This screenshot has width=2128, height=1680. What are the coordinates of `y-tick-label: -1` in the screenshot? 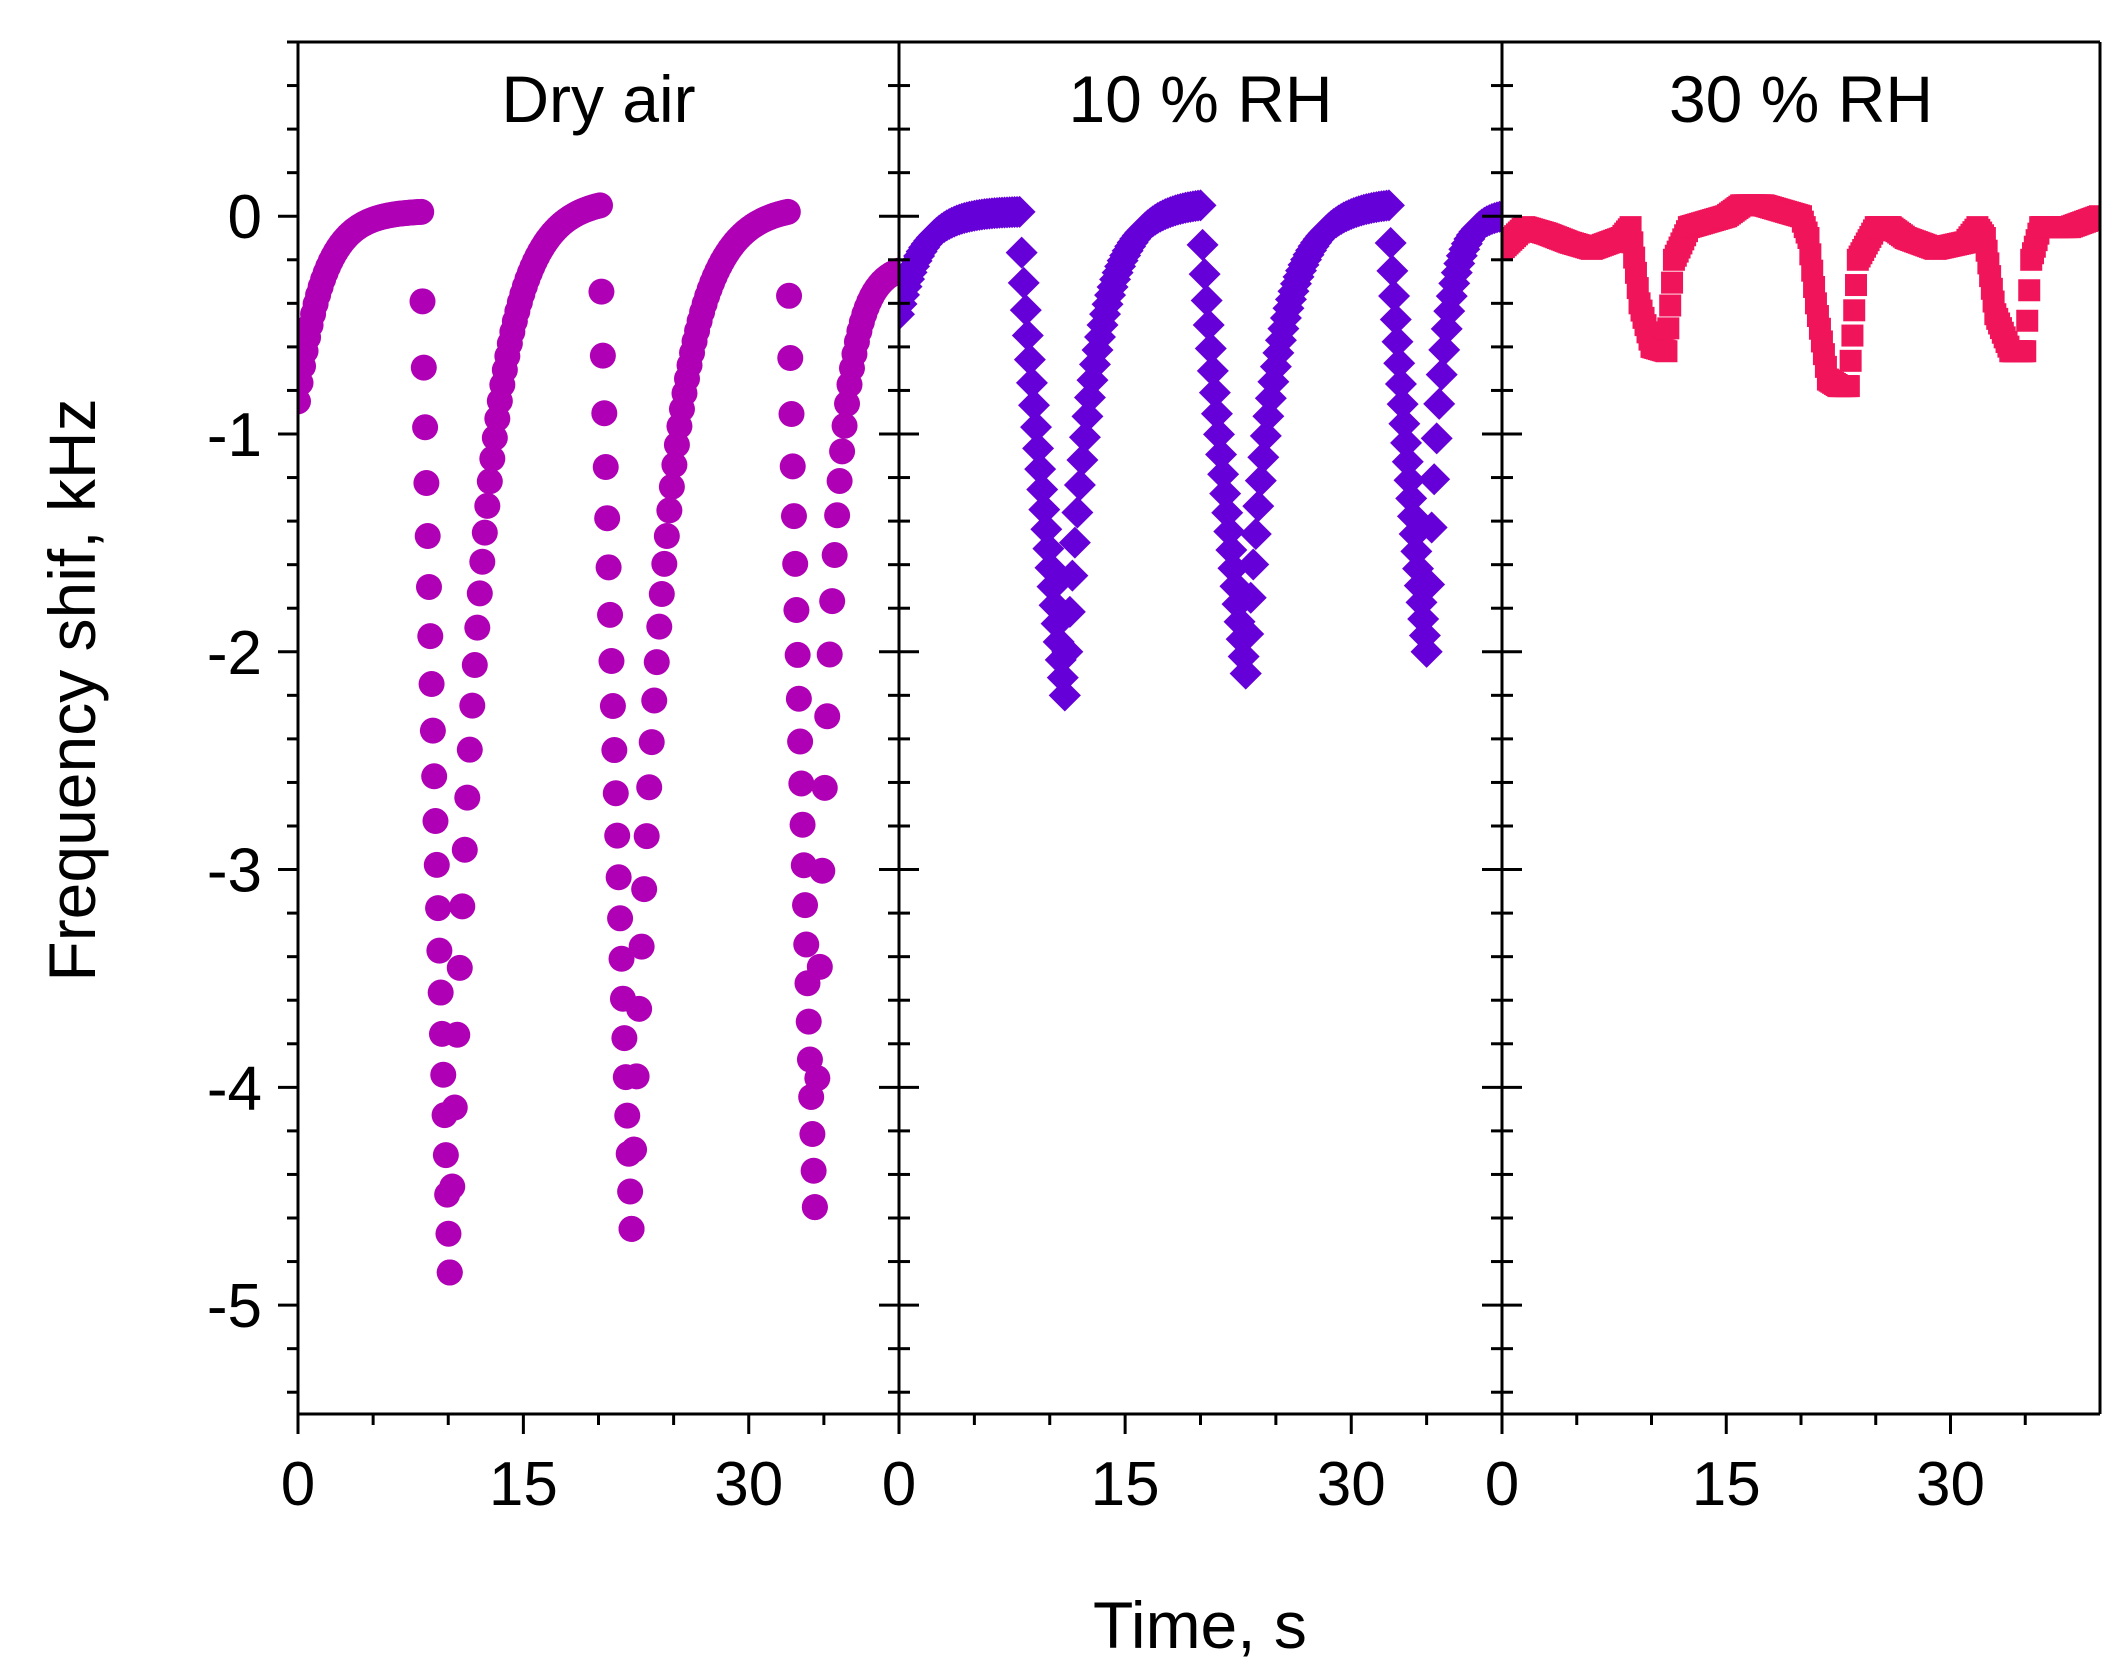 It's located at (234, 435).